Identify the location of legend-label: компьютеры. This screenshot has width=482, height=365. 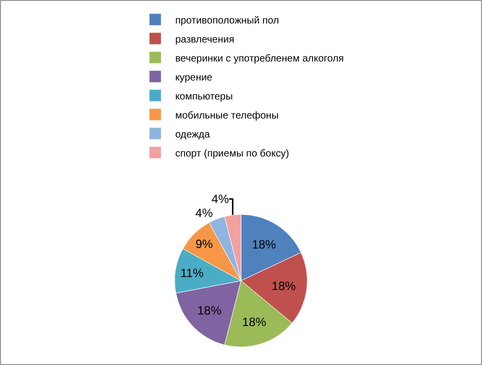
(204, 96).